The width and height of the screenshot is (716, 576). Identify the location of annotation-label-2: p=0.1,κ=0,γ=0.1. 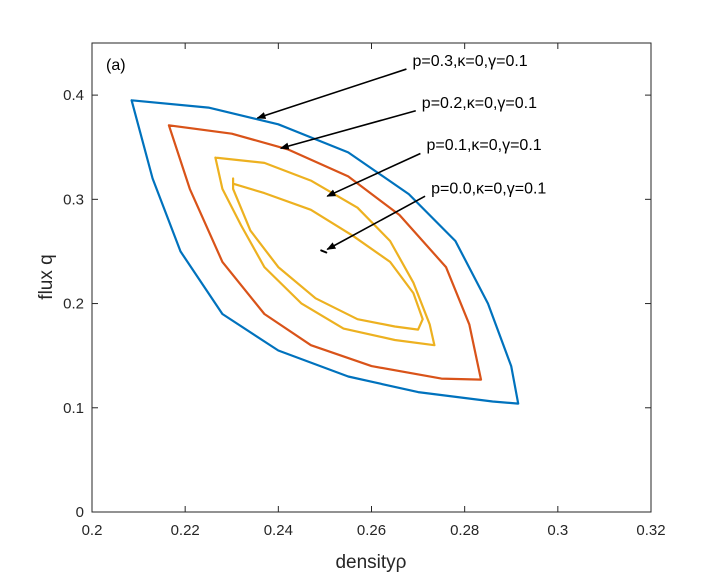
(483, 145).